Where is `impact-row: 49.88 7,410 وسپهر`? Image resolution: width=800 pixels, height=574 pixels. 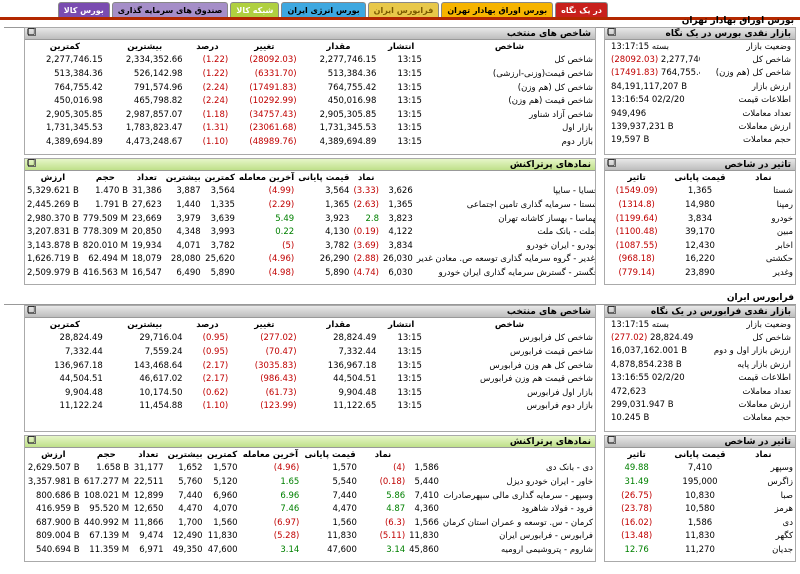
impact-row: 49.88 7,410 وسپهر is located at coordinates (700, 469).